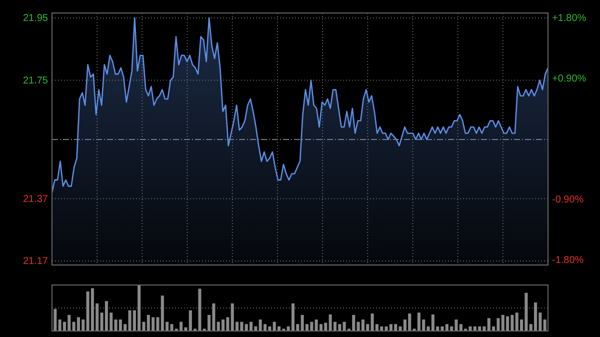 Image resolution: width=600 pixels, height=337 pixels. I want to click on y2-tick-label: +1.80%, so click(569, 18).